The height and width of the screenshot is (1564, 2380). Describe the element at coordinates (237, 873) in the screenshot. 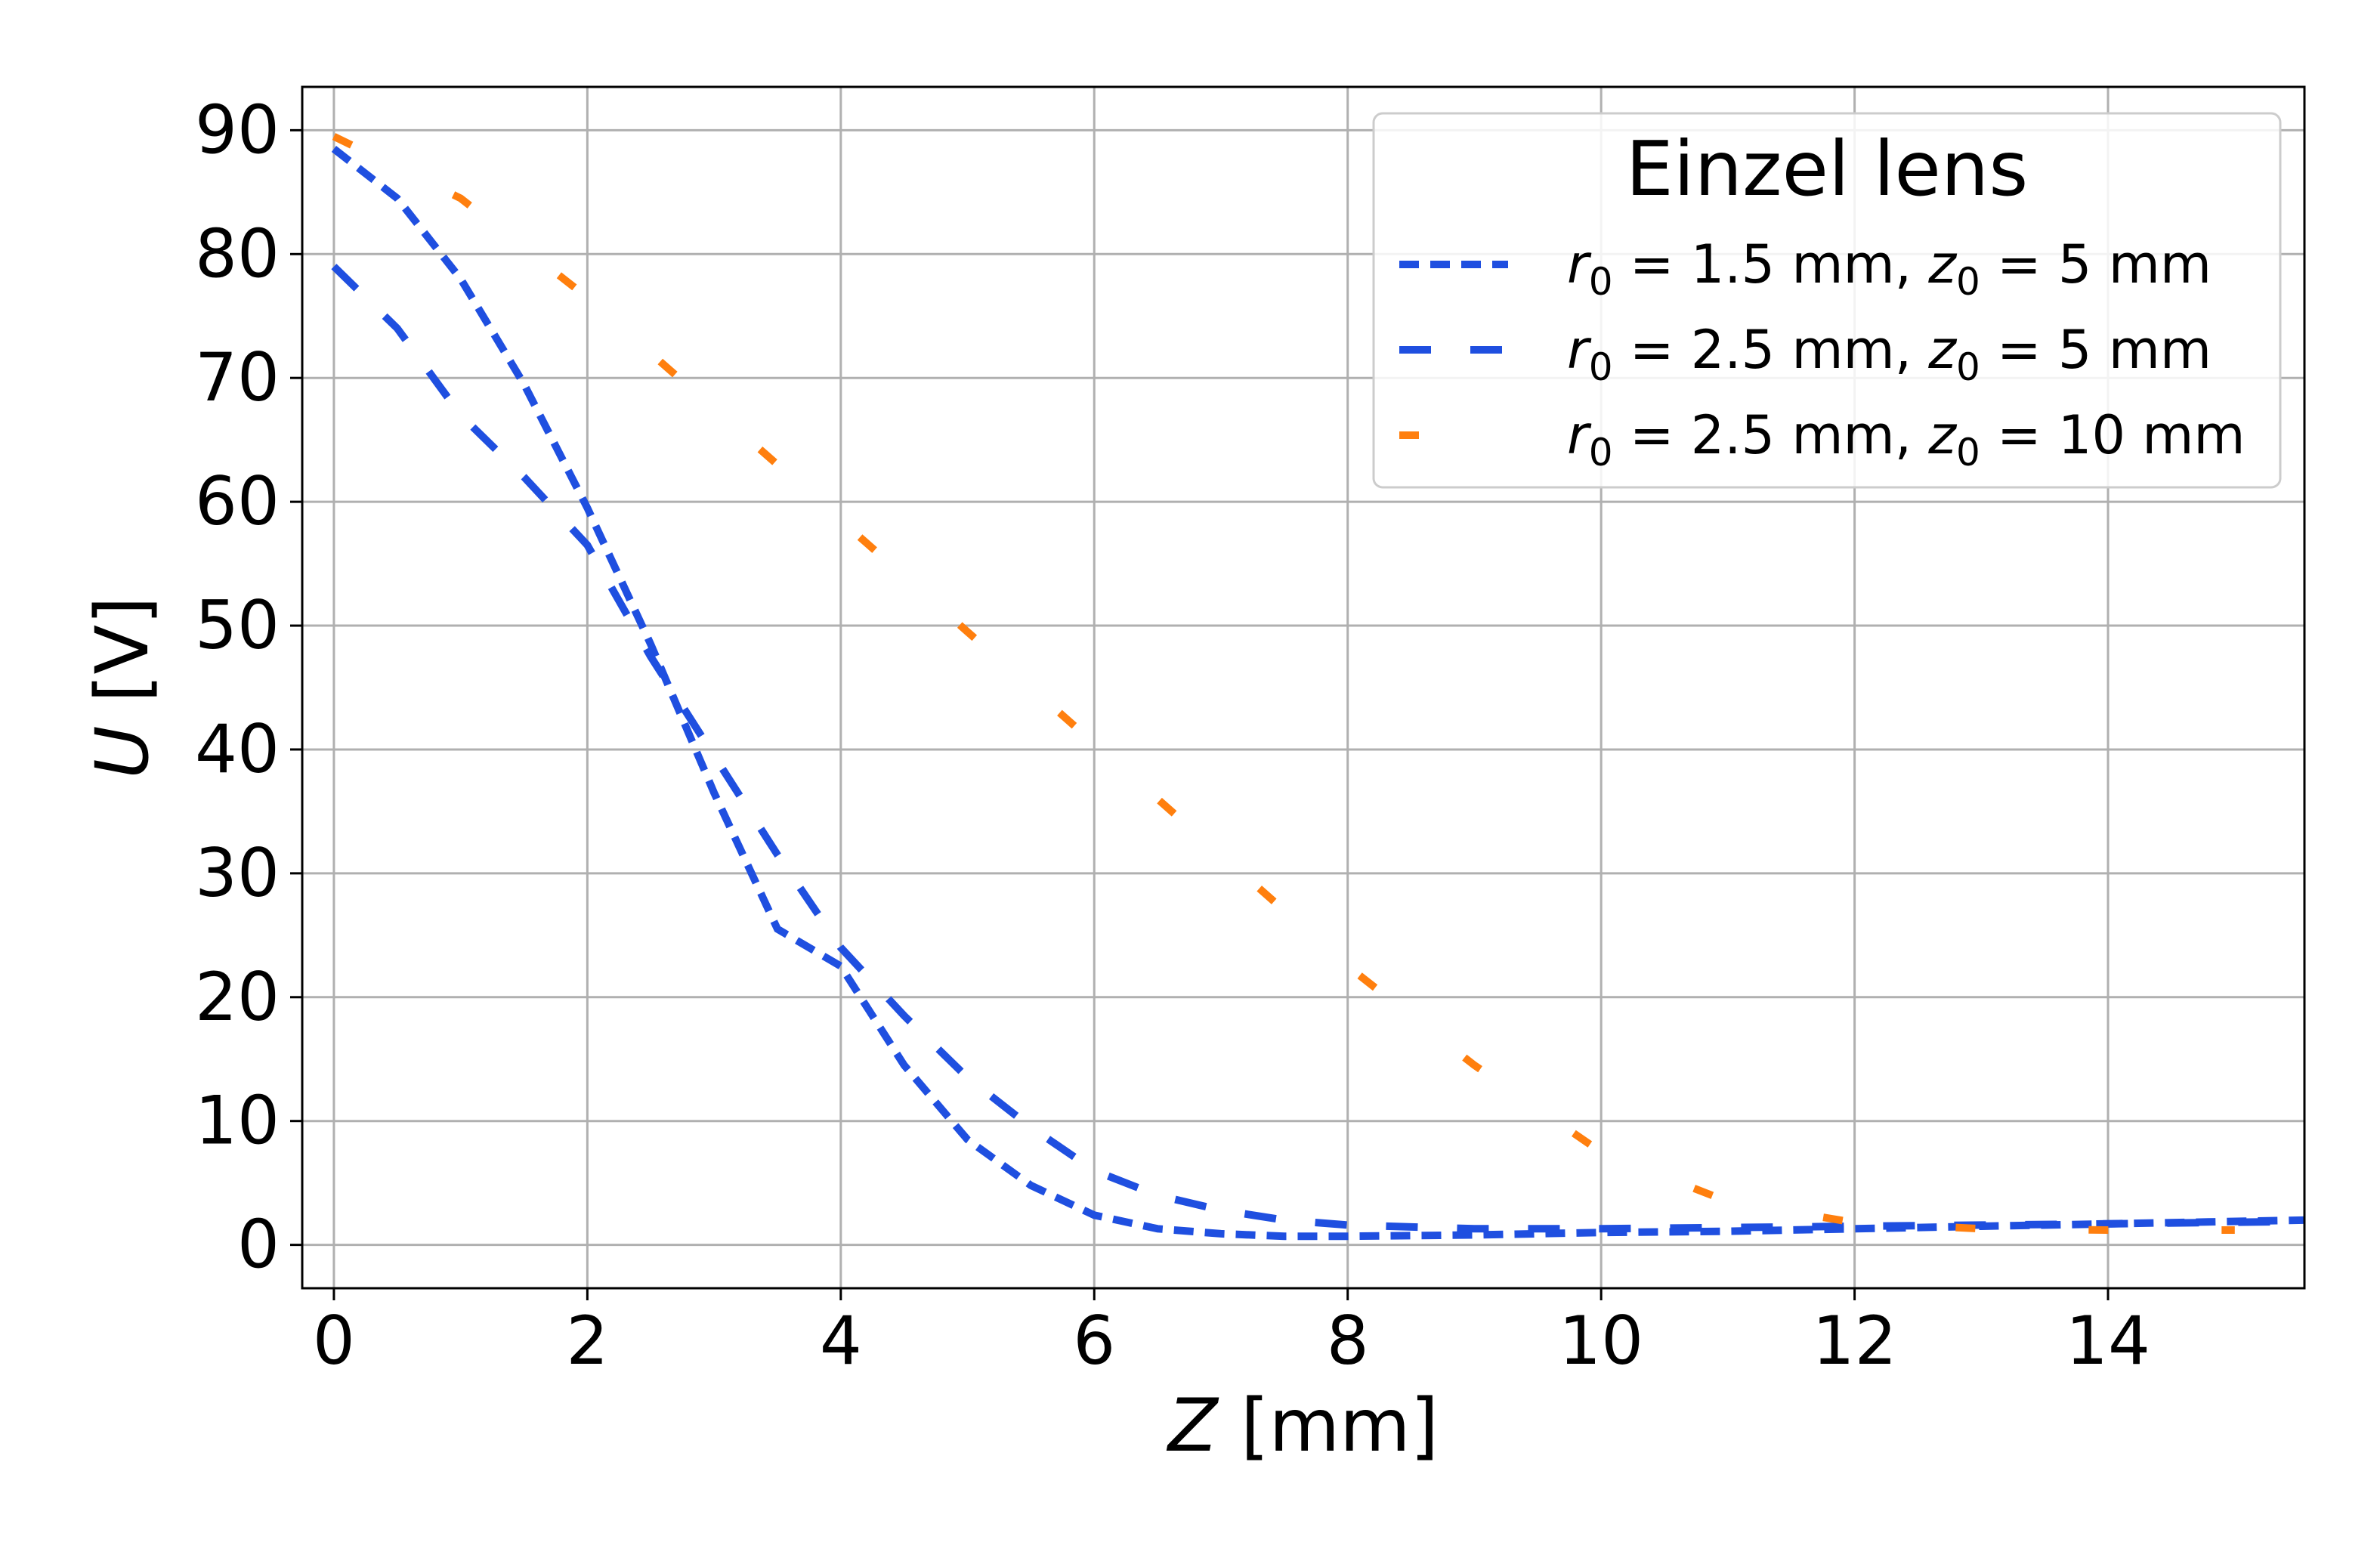

I see `y-tick-label: 30` at that location.